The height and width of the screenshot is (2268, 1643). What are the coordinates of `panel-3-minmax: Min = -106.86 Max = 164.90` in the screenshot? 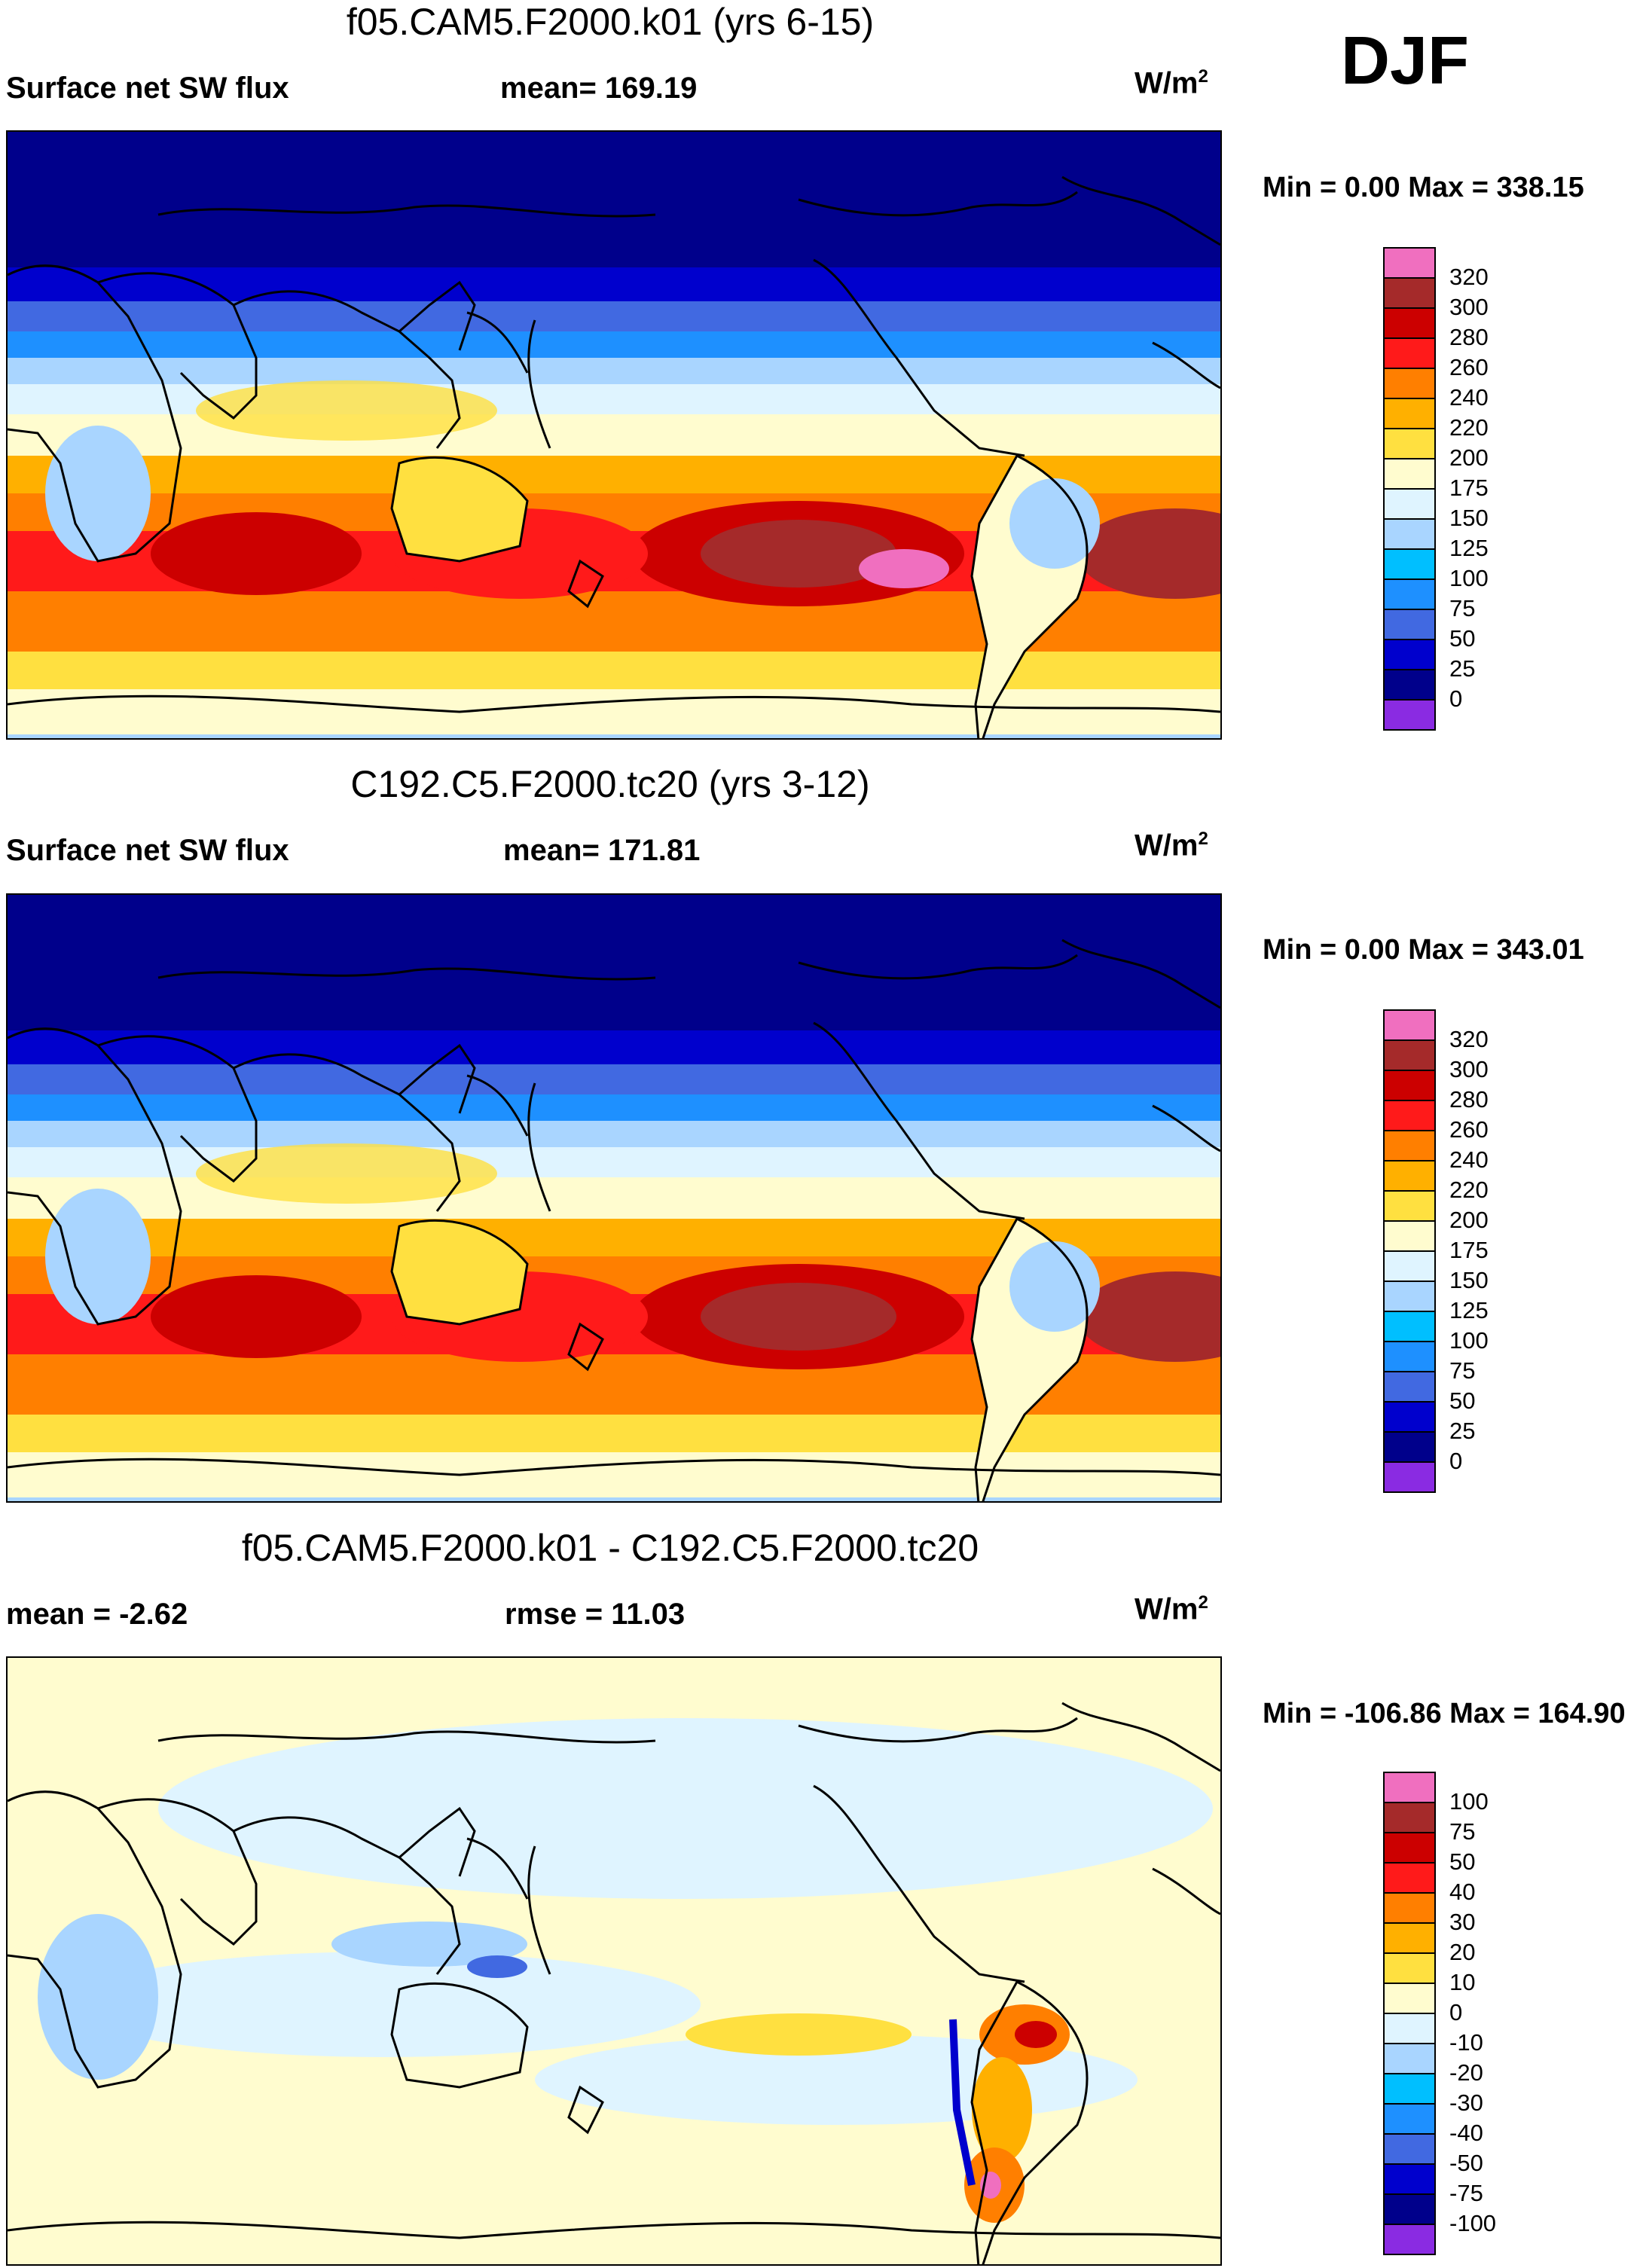 It's located at (1444, 1713).